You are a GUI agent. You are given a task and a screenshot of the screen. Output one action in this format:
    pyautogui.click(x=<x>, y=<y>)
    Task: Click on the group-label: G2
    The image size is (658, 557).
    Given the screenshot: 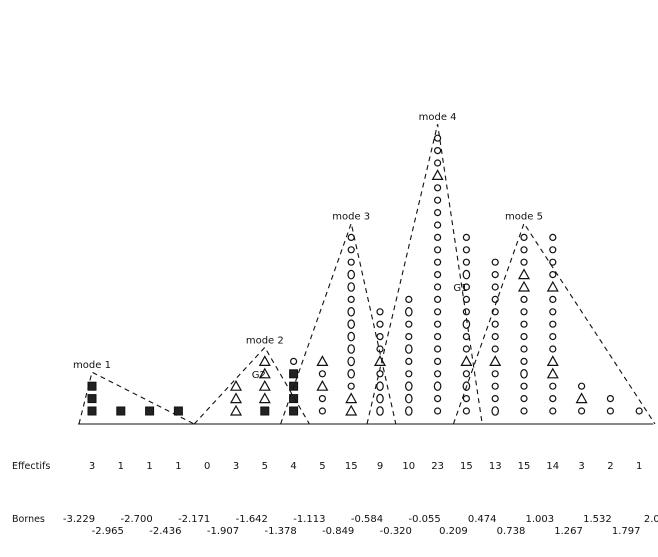 What is the action you would take?
    pyautogui.click(x=259, y=375)
    